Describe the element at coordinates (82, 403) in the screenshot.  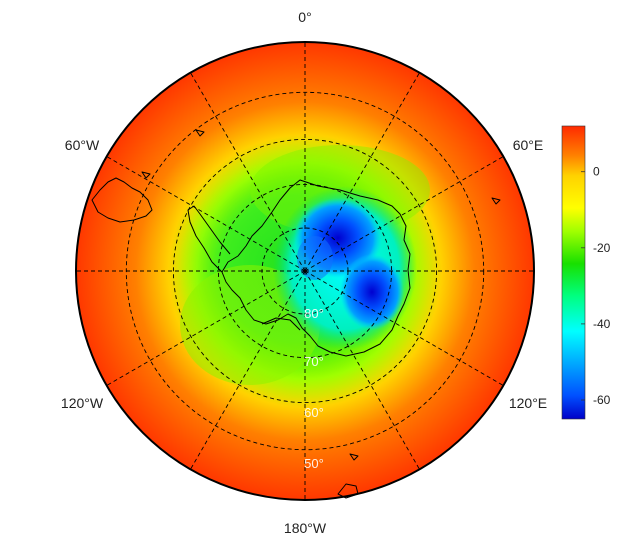
I see `lon-label-120w: 120°W` at that location.